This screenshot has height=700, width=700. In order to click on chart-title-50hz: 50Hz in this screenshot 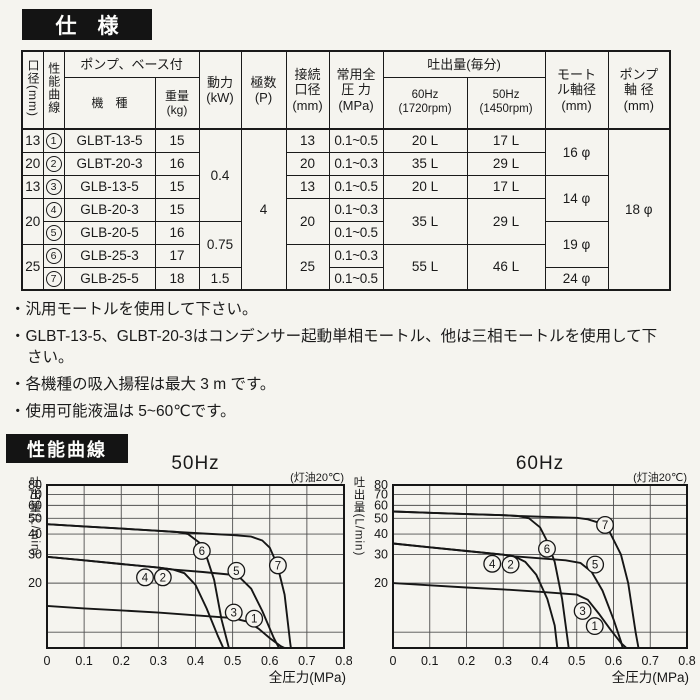, I will do `click(195, 463)`.